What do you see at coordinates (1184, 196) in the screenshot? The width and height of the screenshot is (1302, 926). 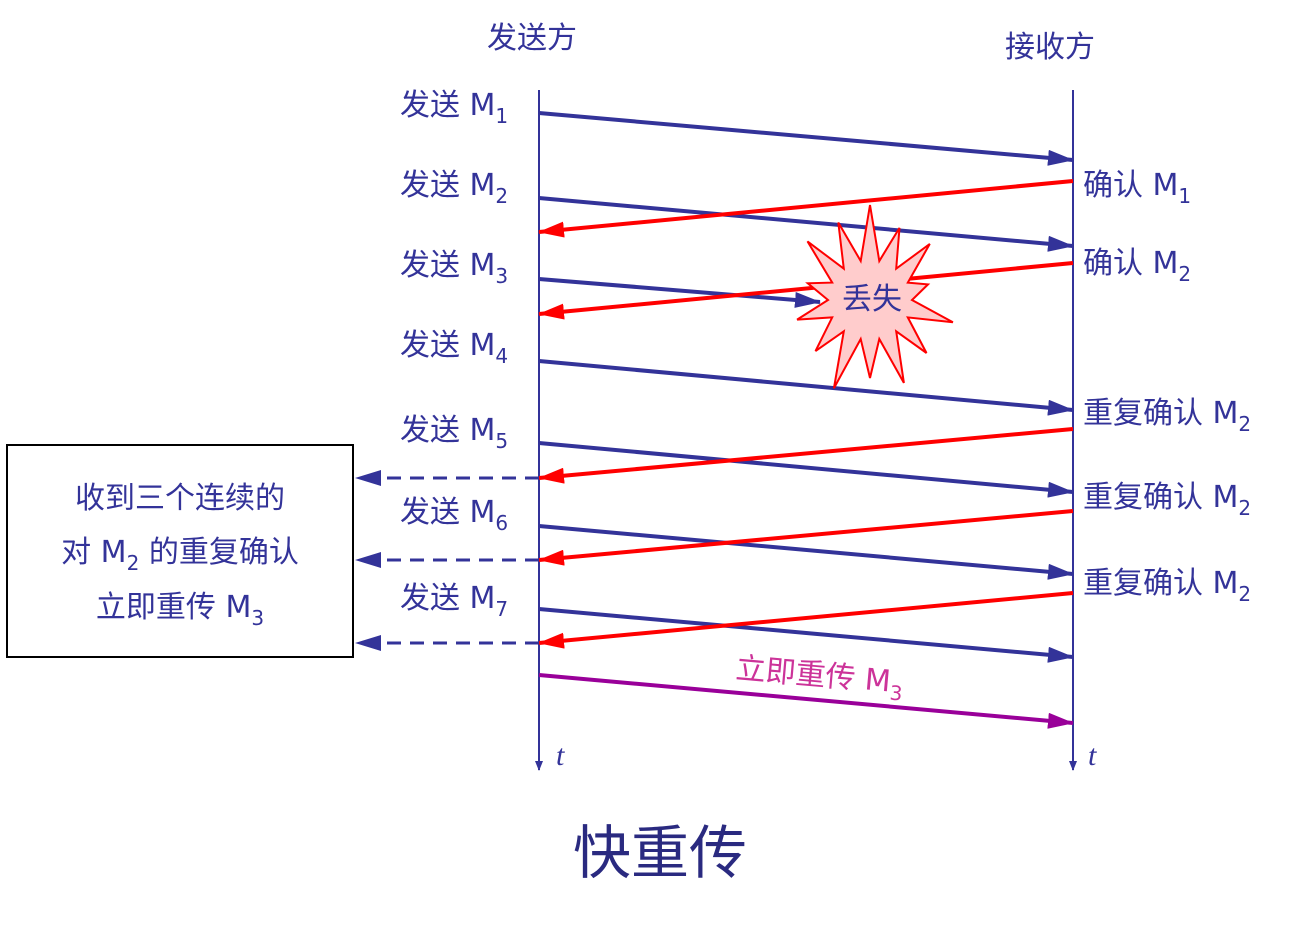 I see `ack-sub: 1` at bounding box center [1184, 196].